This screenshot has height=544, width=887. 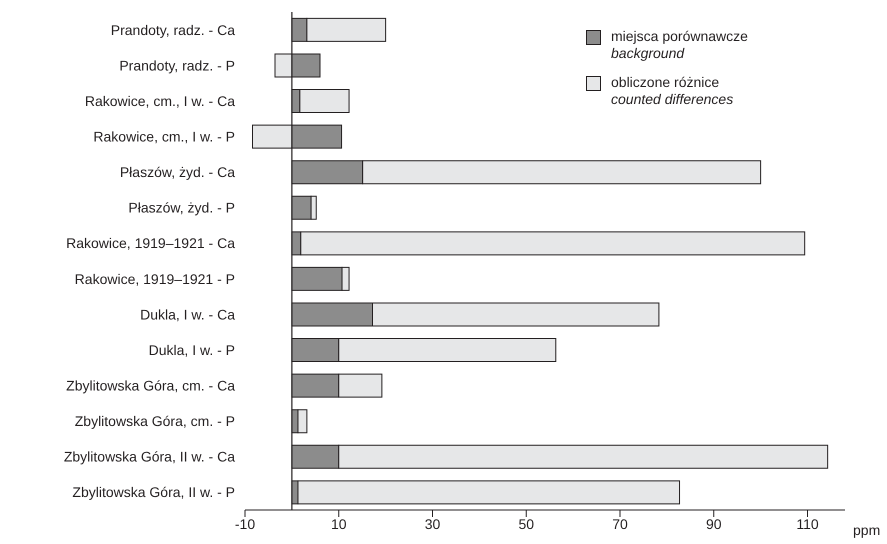 What do you see at coordinates (679, 45) in the screenshot?
I see `legend-label: miejsca porównawcze background` at bounding box center [679, 45].